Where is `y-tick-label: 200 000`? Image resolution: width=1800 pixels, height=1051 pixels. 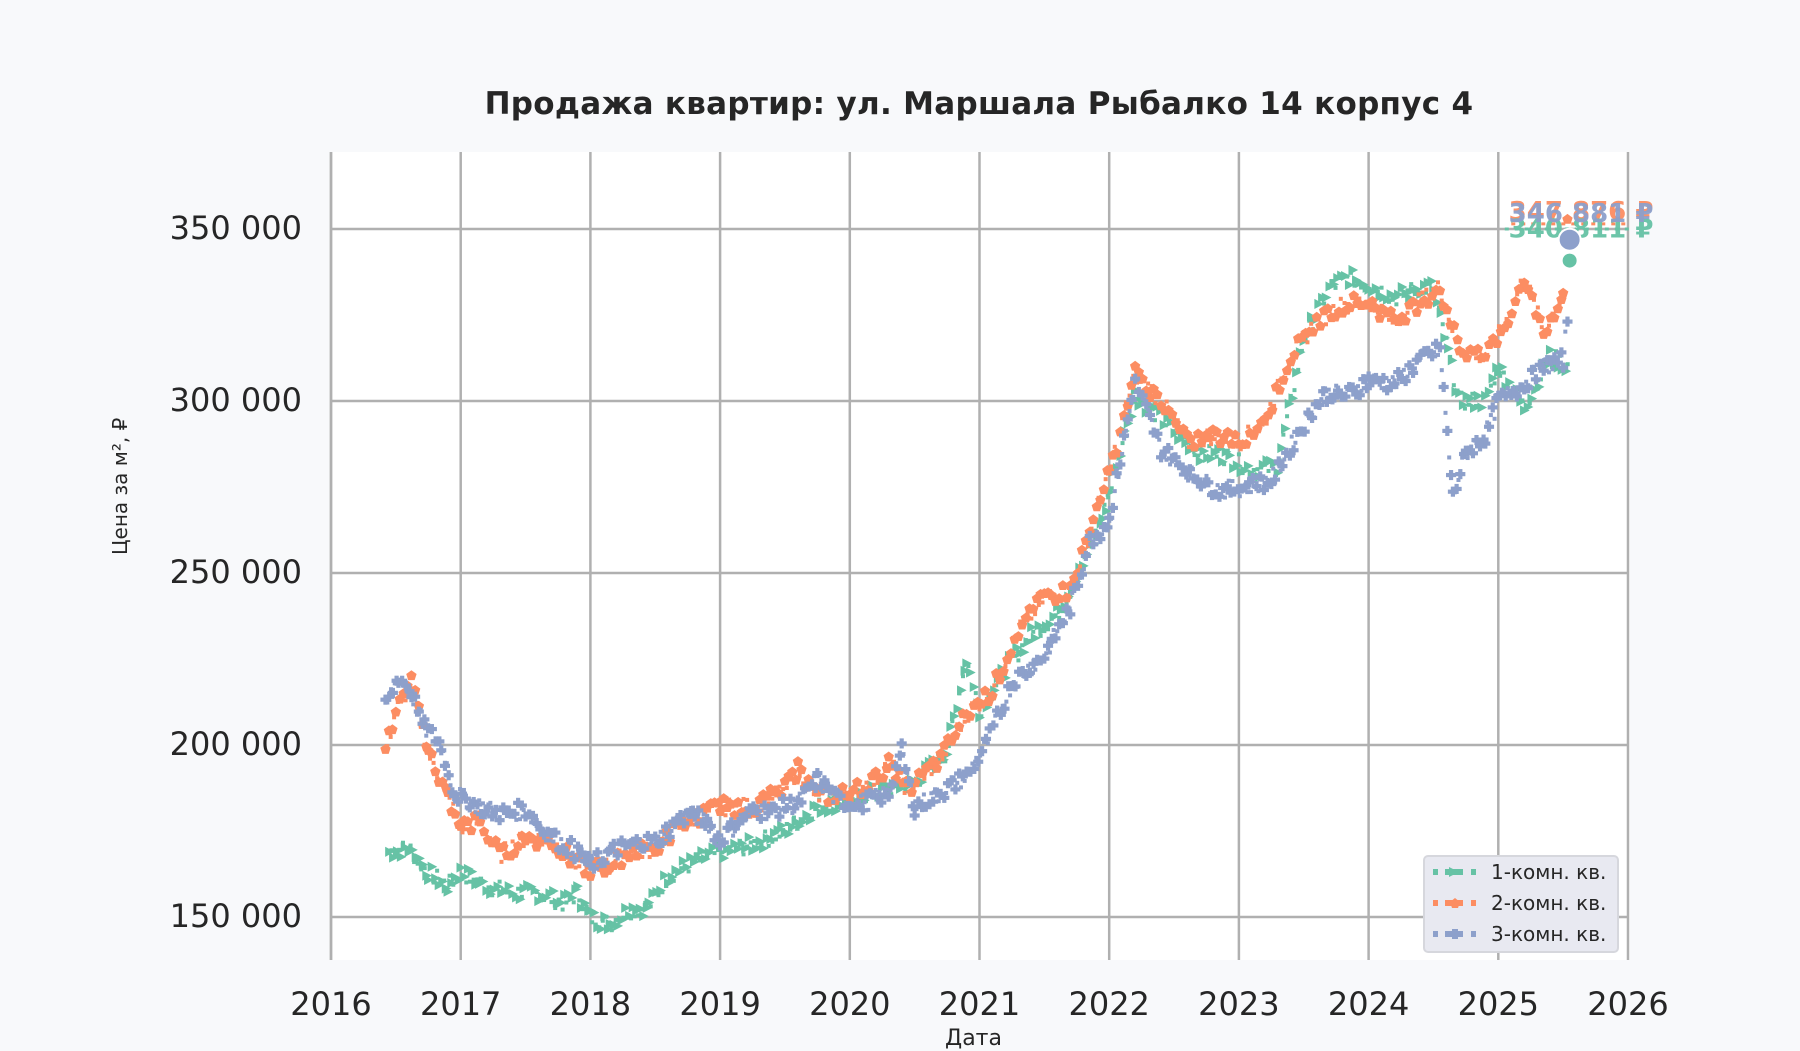 y-tick-label: 200 000 is located at coordinates (235, 744).